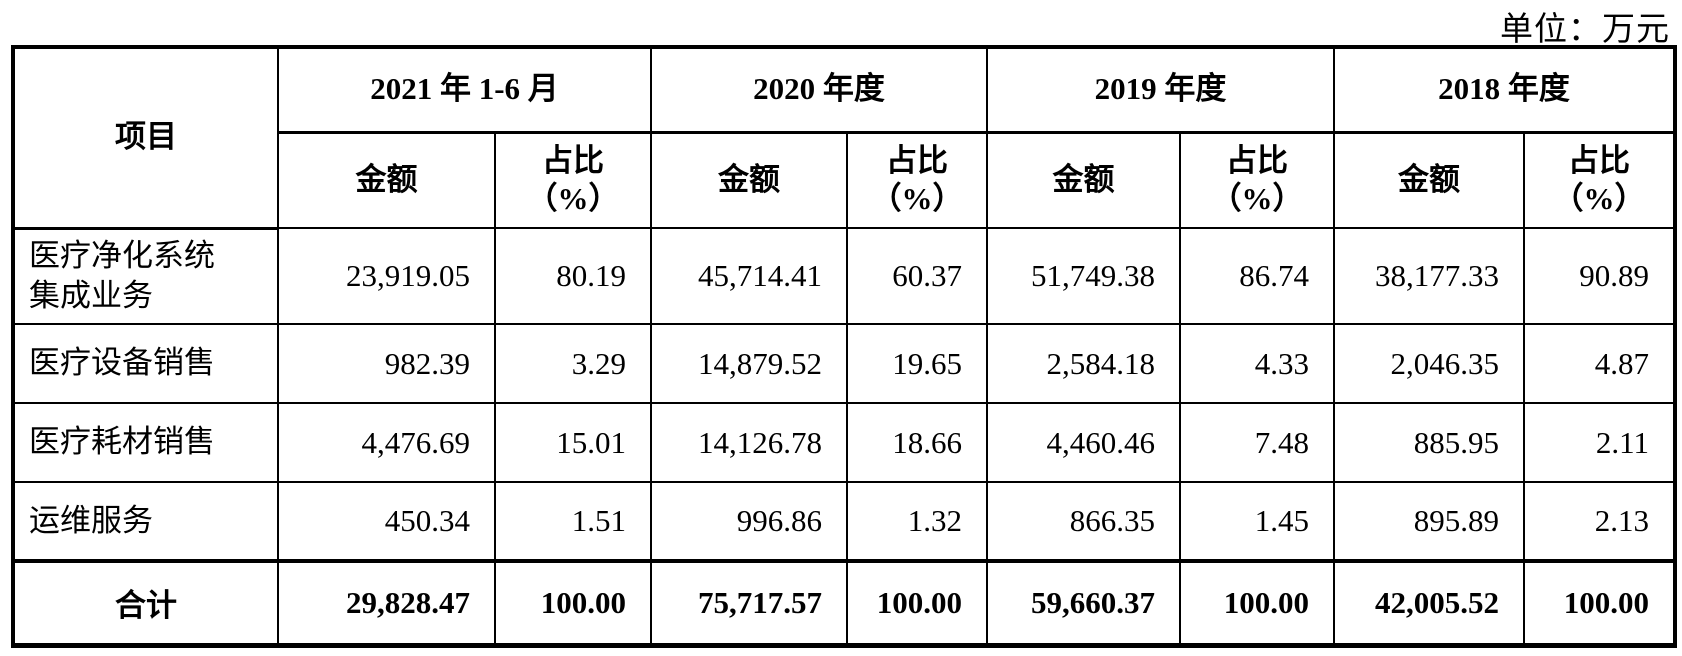 The width and height of the screenshot is (1682, 656). What do you see at coordinates (1084, 363) in the screenshot?
I see `cell-amount: 2,584.18` at bounding box center [1084, 363].